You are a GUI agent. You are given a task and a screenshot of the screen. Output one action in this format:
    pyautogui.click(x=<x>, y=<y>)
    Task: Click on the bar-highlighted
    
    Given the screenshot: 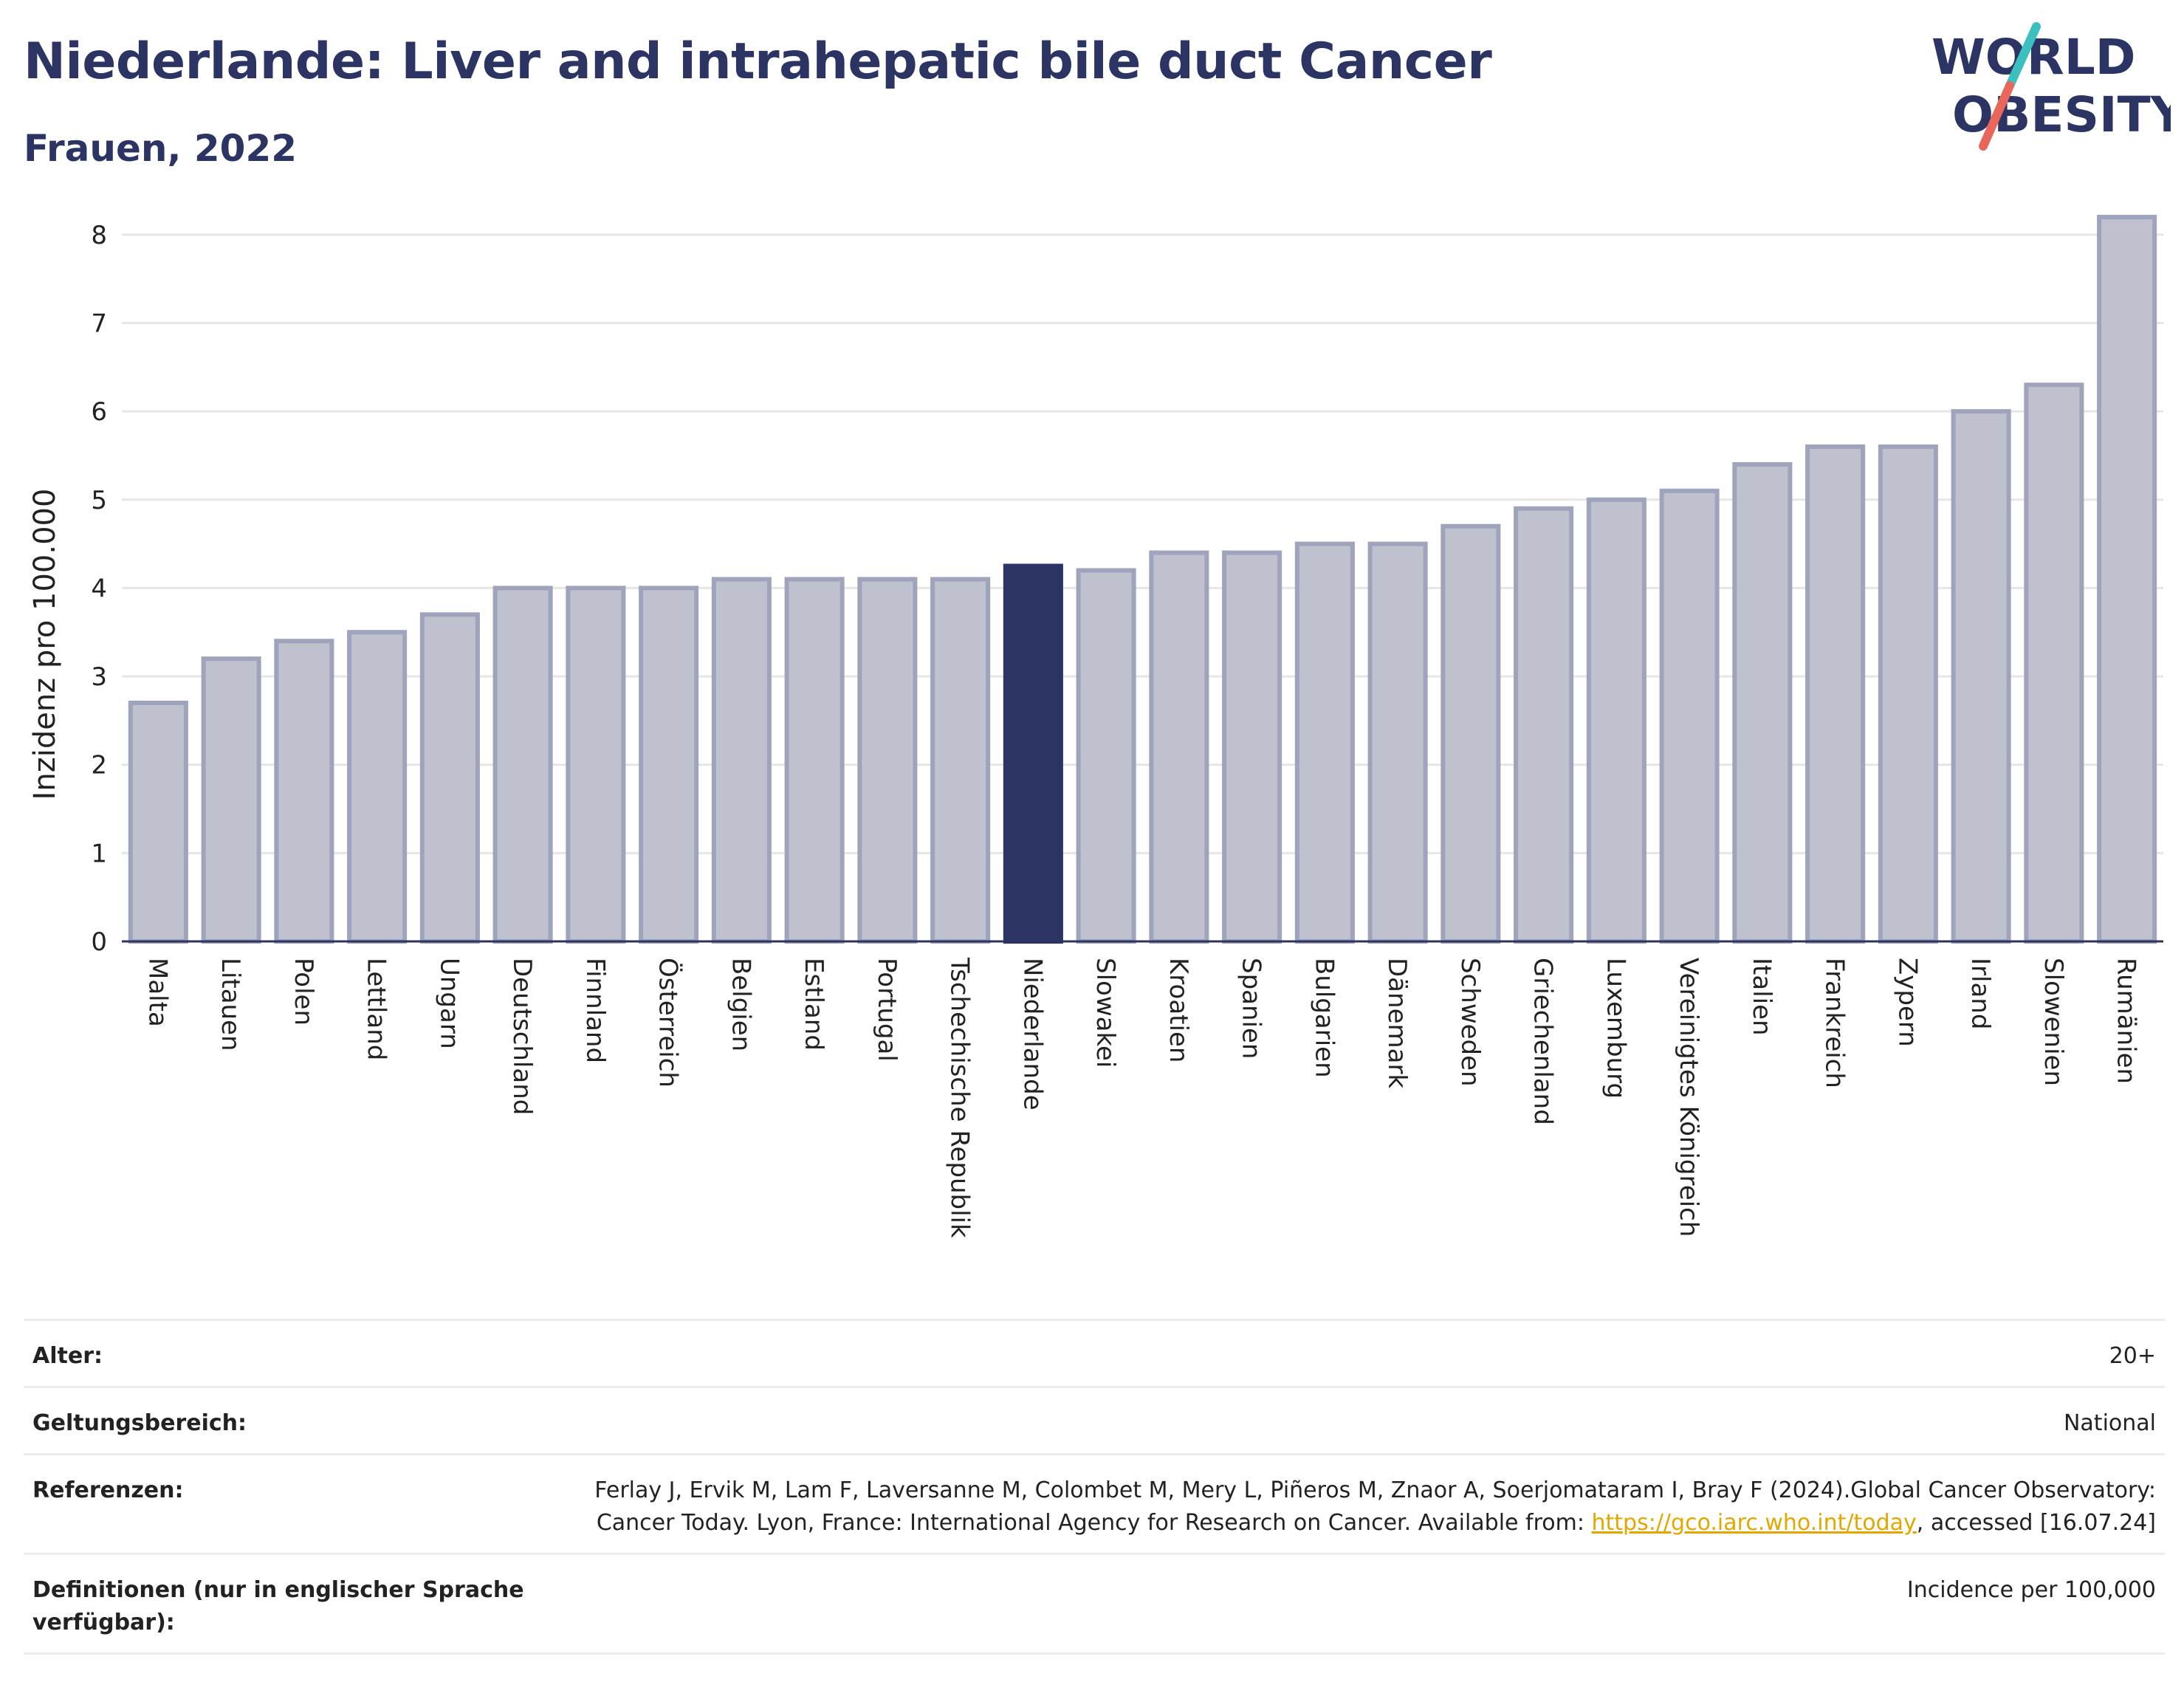 What is the action you would take?
    pyautogui.click(x=1033, y=753)
    